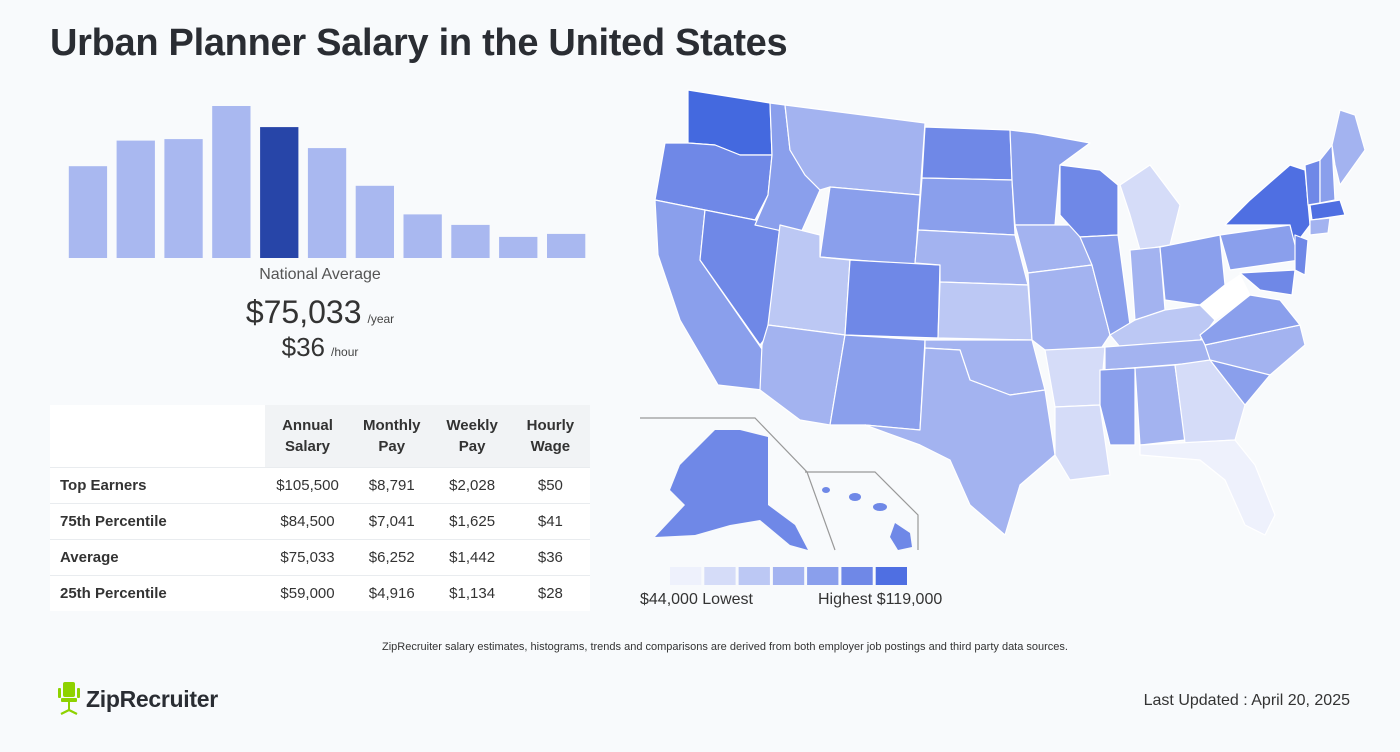 Image resolution: width=1400 pixels, height=752 pixels. Describe the element at coordinates (1050, 177) in the screenshot. I see `state-minnesota` at that location.